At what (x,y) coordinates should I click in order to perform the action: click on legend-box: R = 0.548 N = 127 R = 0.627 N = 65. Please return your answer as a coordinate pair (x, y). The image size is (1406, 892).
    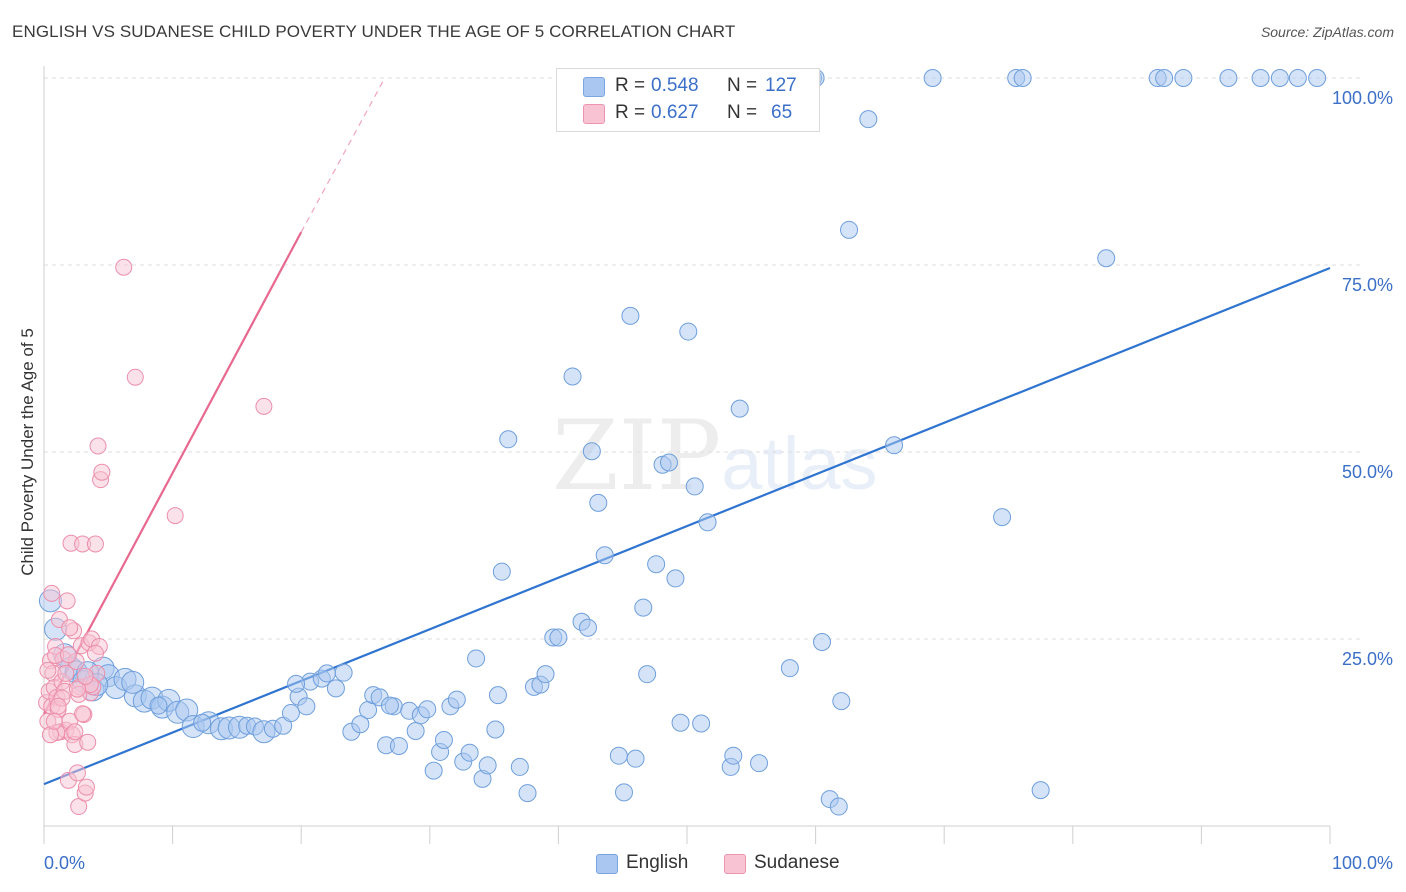
    Looking at the image, I should click on (688, 100).